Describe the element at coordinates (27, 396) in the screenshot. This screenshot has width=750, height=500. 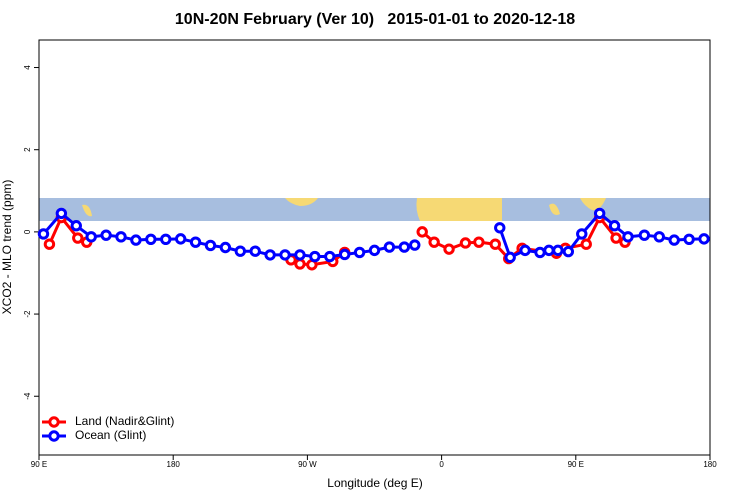
I see `y-tick-label: -4` at that location.